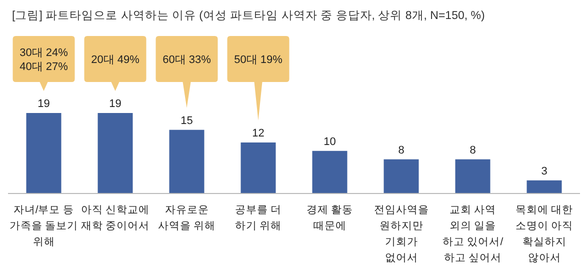 The width and height of the screenshot is (588, 270). What do you see at coordinates (186, 120) in the screenshot?
I see `data-label: 15` at bounding box center [186, 120].